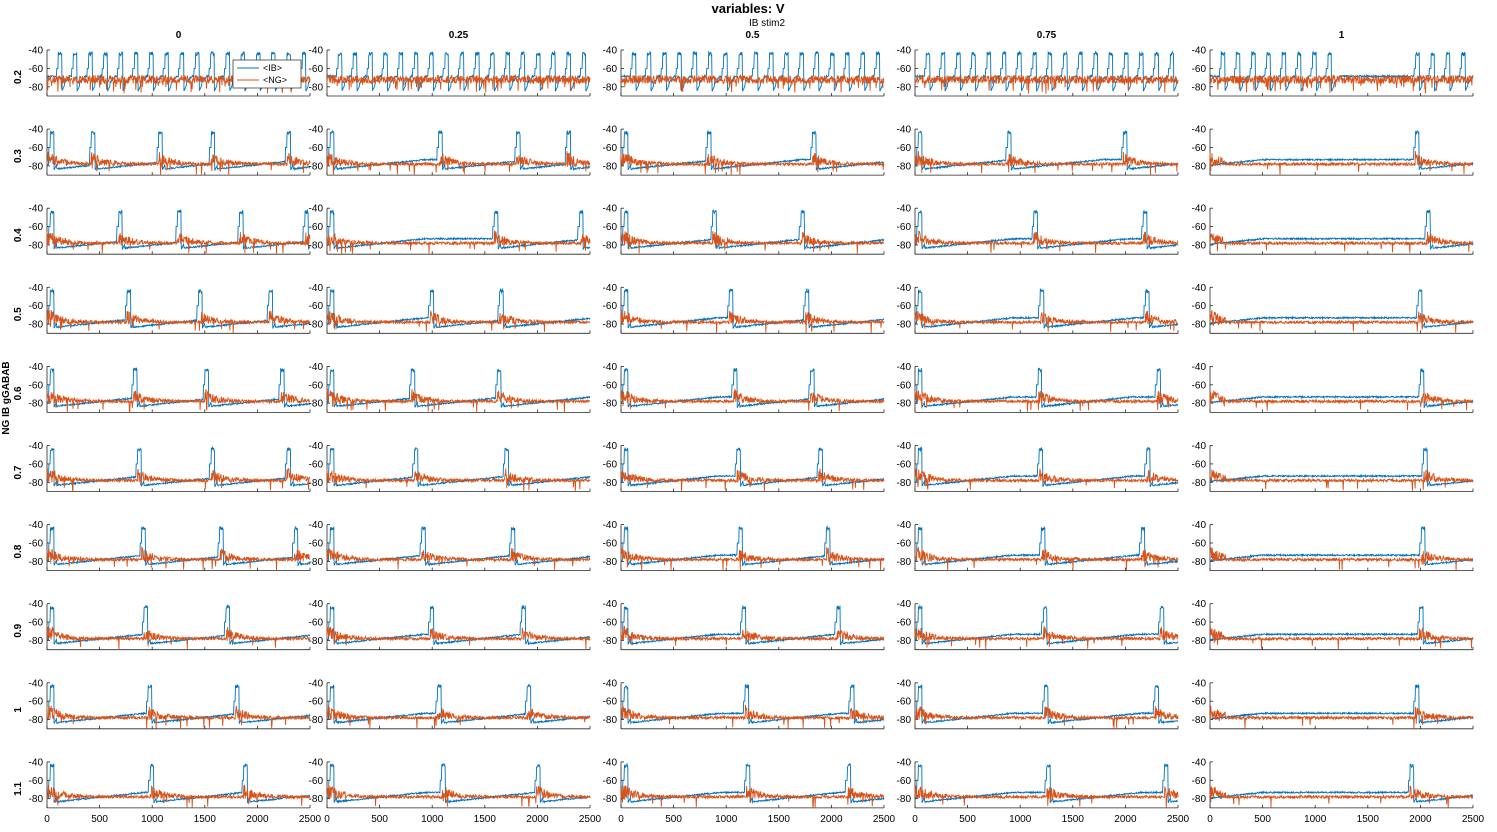 This screenshot has width=1497, height=832. Describe the element at coordinates (18, 472) in the screenshot. I see `row-label: 0.7` at that location.